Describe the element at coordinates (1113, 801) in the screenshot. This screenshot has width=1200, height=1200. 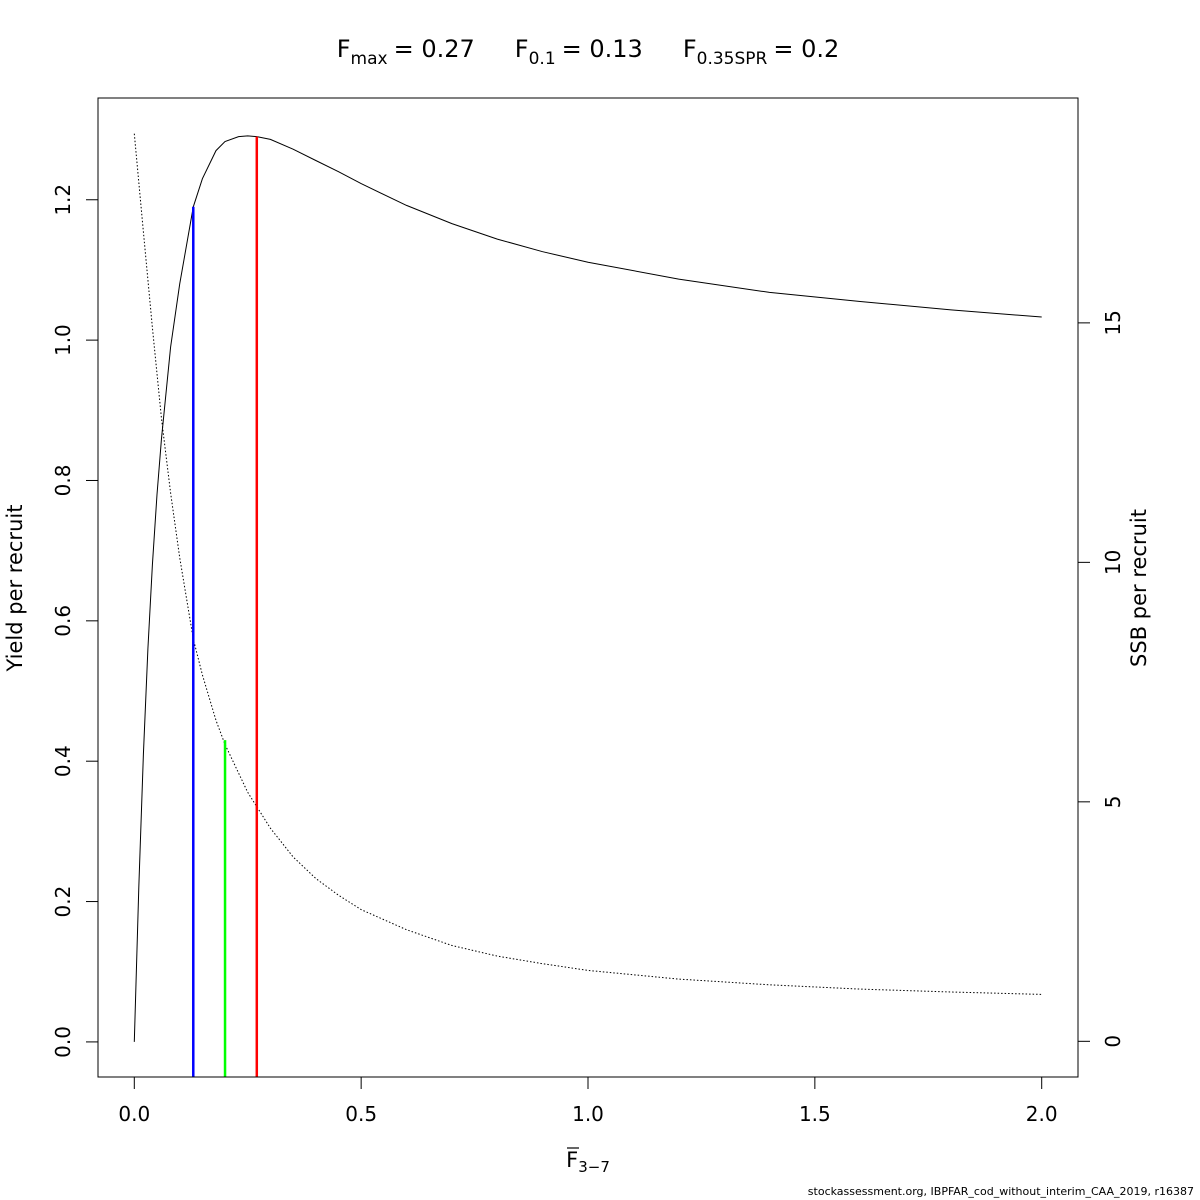
I see `y2-tick-label: 5` at that location.